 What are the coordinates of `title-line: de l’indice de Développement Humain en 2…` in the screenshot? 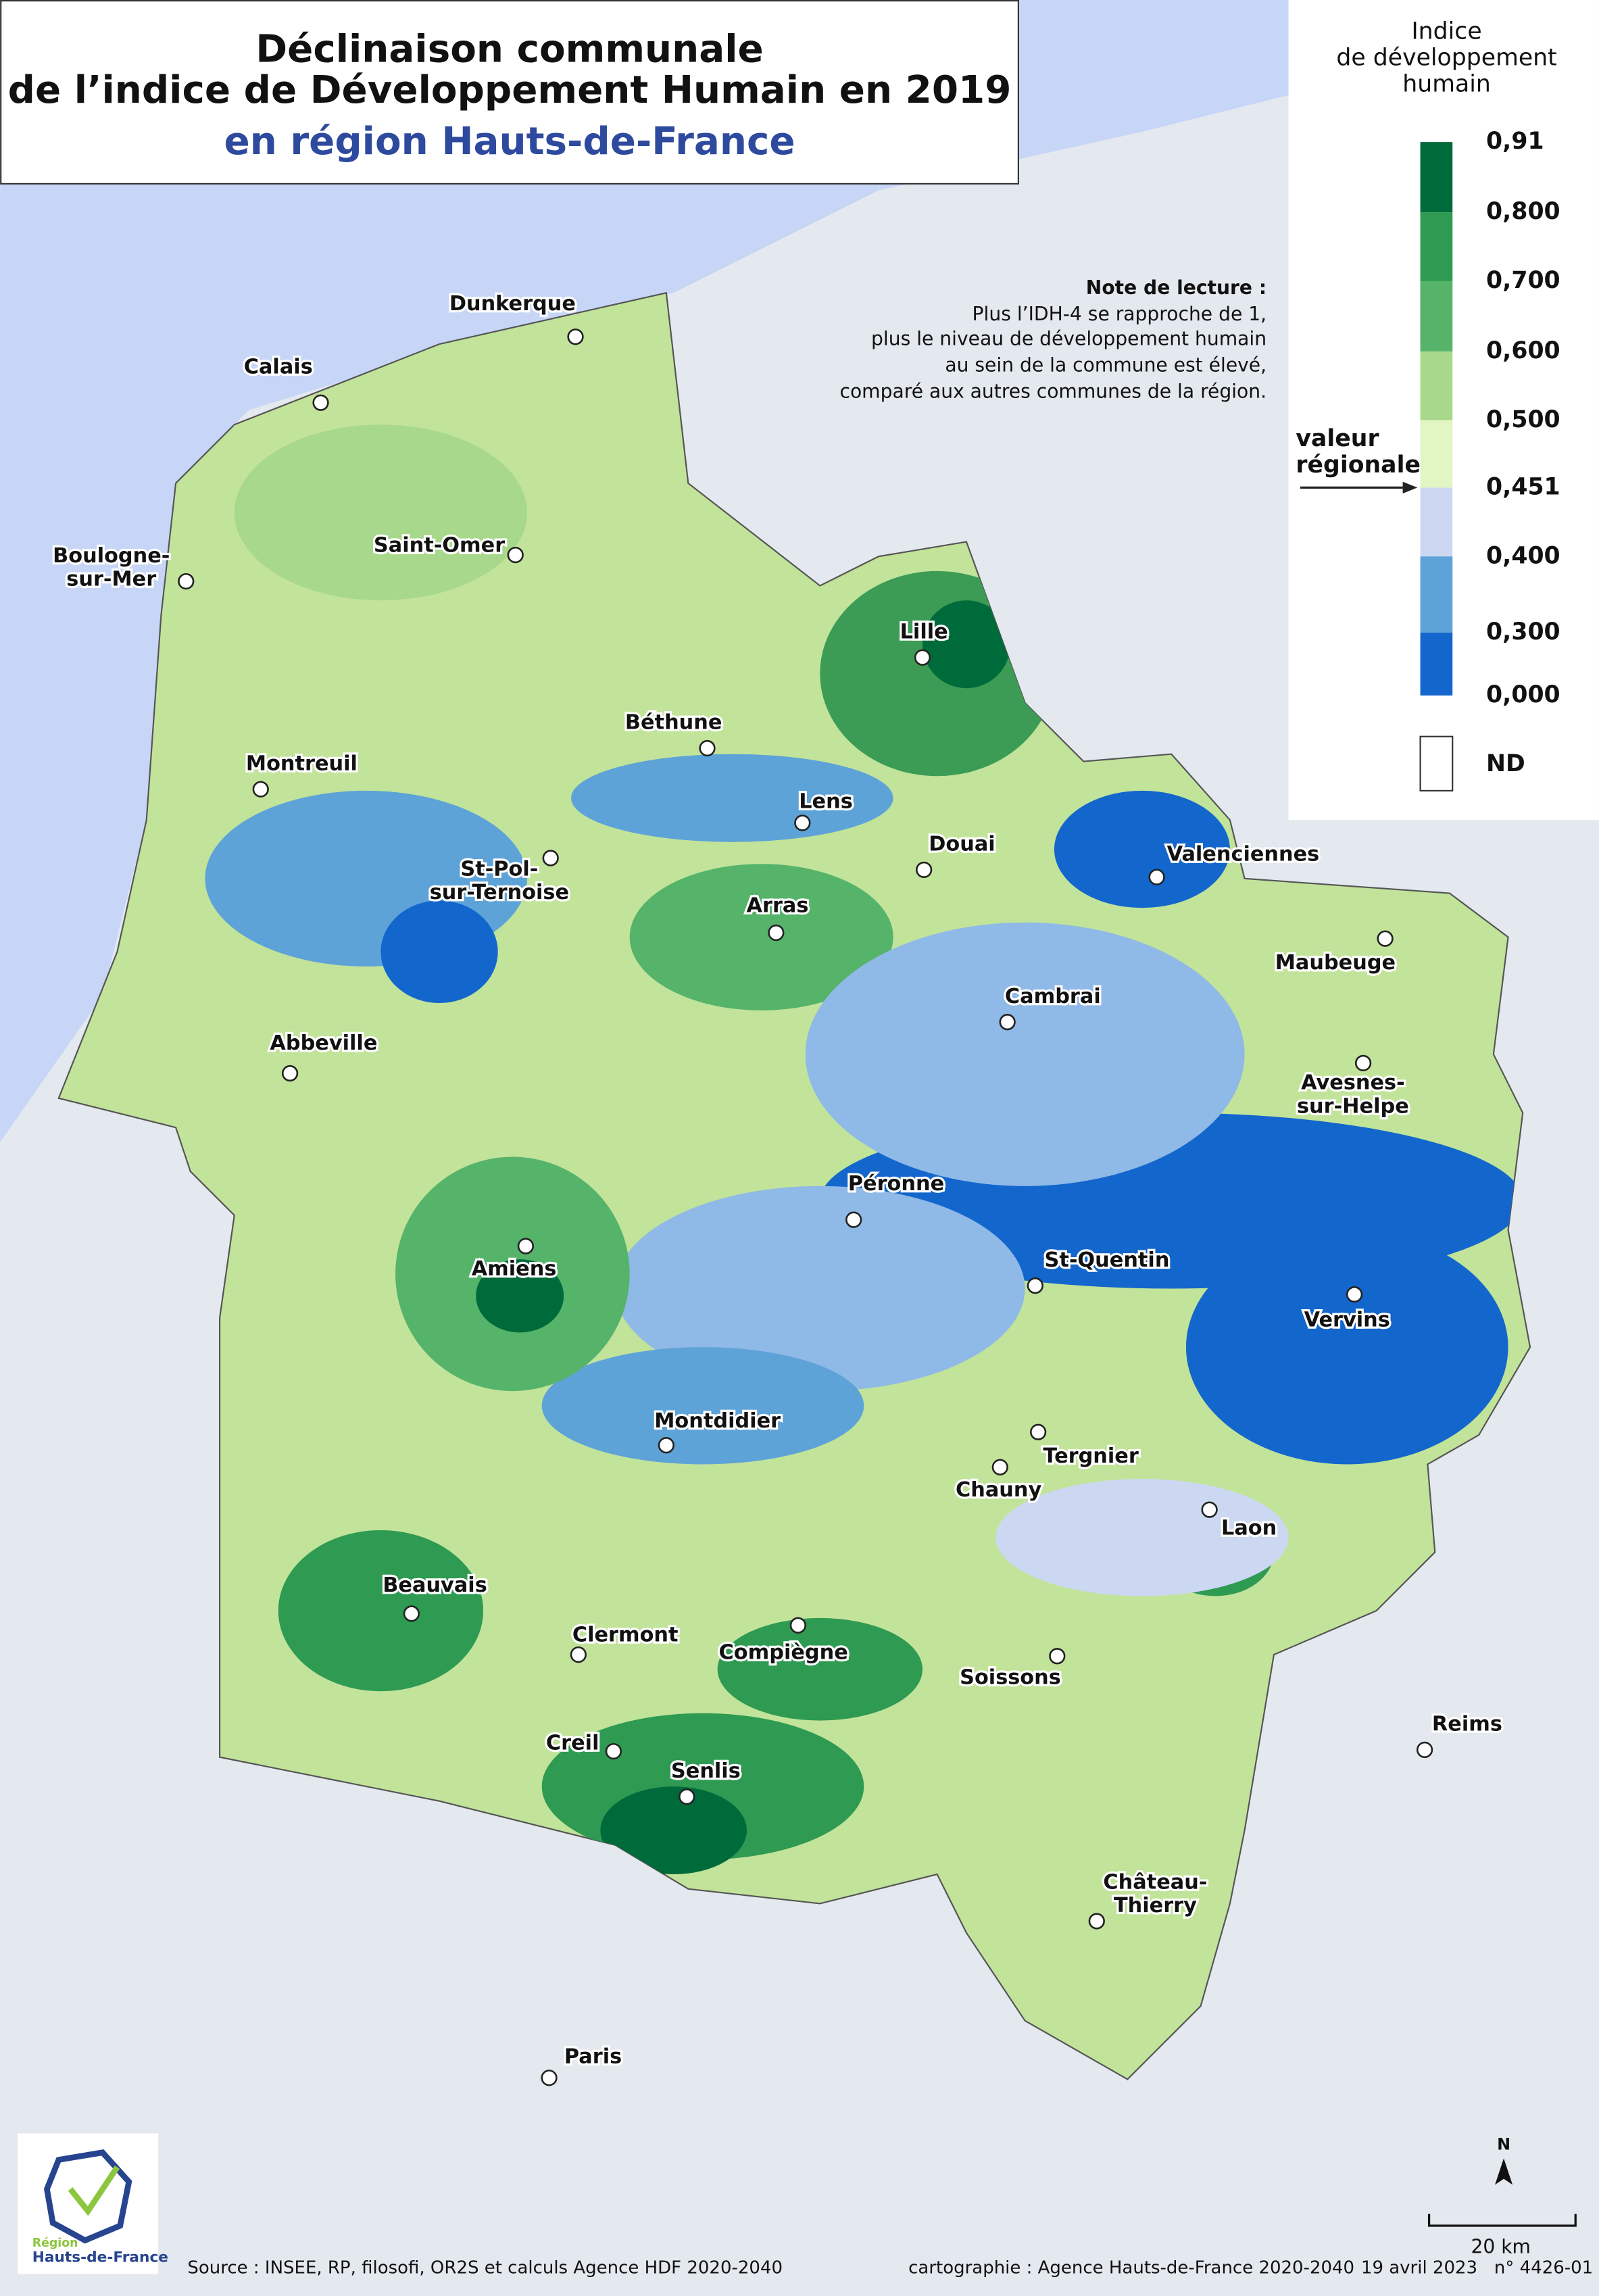 It's located at (510, 90).